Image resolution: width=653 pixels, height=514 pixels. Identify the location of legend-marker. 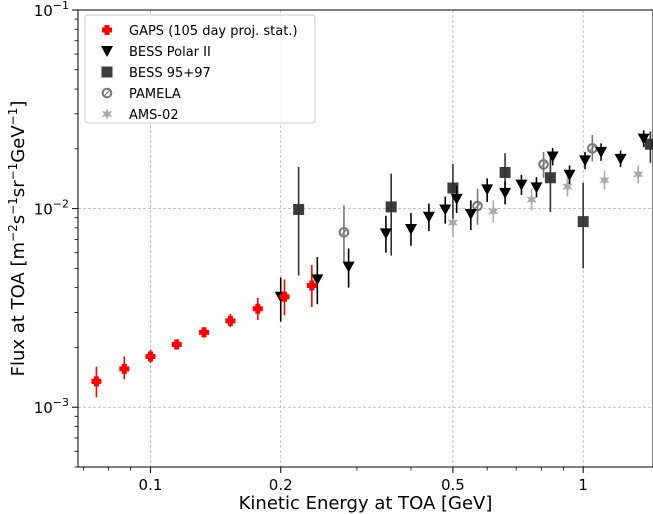
(107, 72).